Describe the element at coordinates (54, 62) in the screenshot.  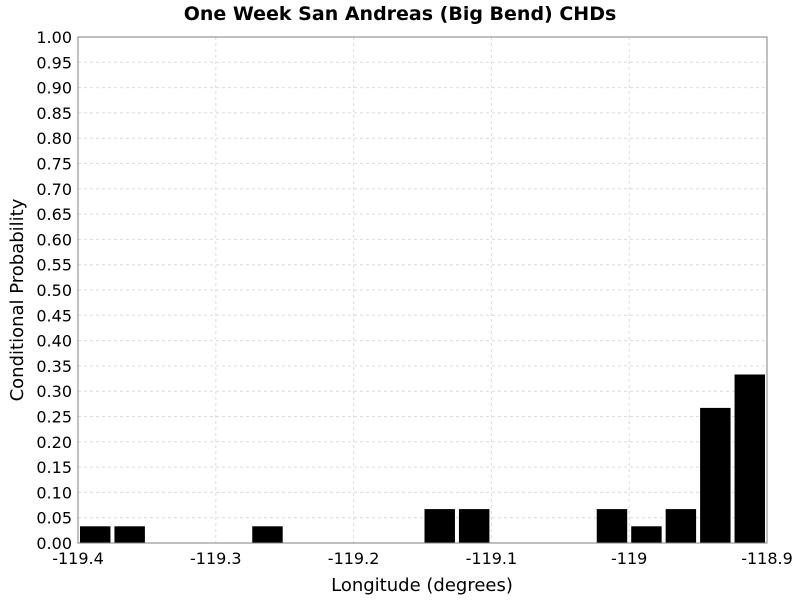
I see `y-tick-label: 0.95` at that location.